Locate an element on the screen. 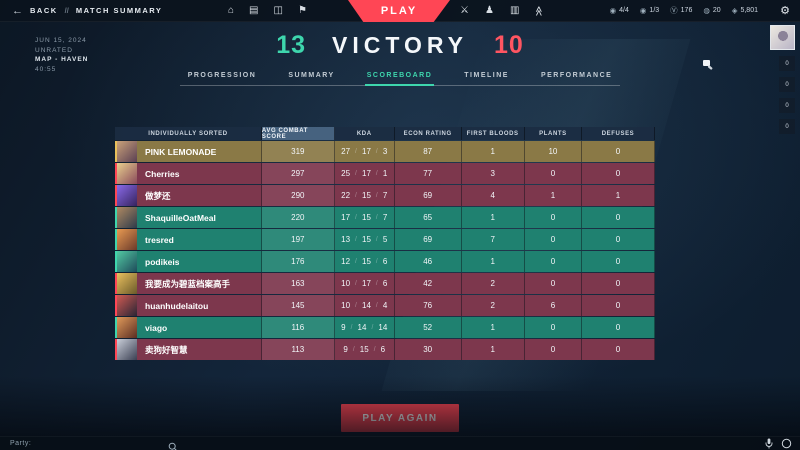 The height and width of the screenshot is (450, 800). deaths: 14 is located at coordinates (366, 305).